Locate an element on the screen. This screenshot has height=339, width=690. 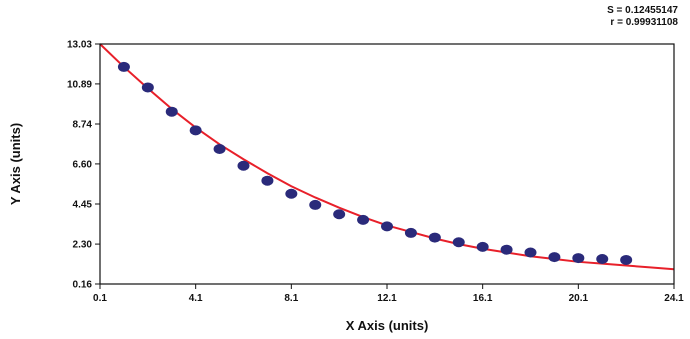
x-axis-title: X Axis (units) is located at coordinates (387, 325).